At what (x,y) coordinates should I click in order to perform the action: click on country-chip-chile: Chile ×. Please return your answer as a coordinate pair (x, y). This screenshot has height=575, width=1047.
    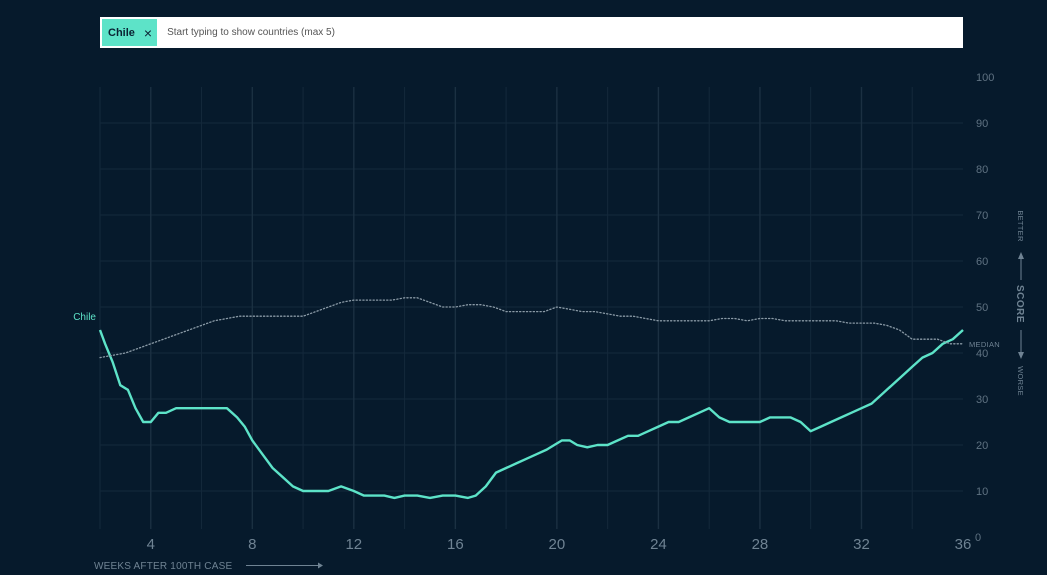
    Looking at the image, I should click on (130, 32).